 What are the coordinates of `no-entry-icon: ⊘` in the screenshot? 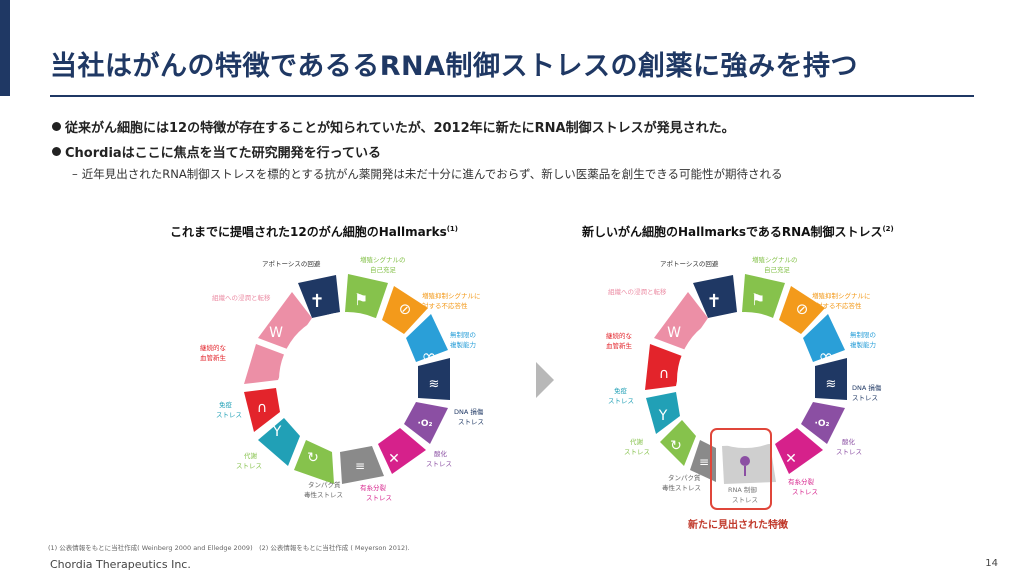 It's located at (405, 309).